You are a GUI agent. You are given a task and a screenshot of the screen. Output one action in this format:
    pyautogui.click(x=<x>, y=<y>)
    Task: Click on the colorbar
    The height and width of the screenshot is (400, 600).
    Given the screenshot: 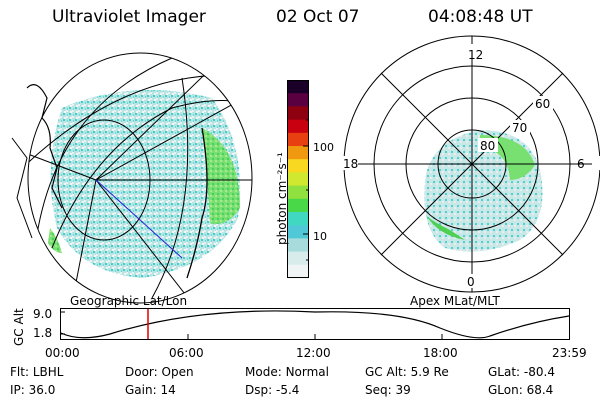 What is the action you would take?
    pyautogui.click(x=298, y=179)
    